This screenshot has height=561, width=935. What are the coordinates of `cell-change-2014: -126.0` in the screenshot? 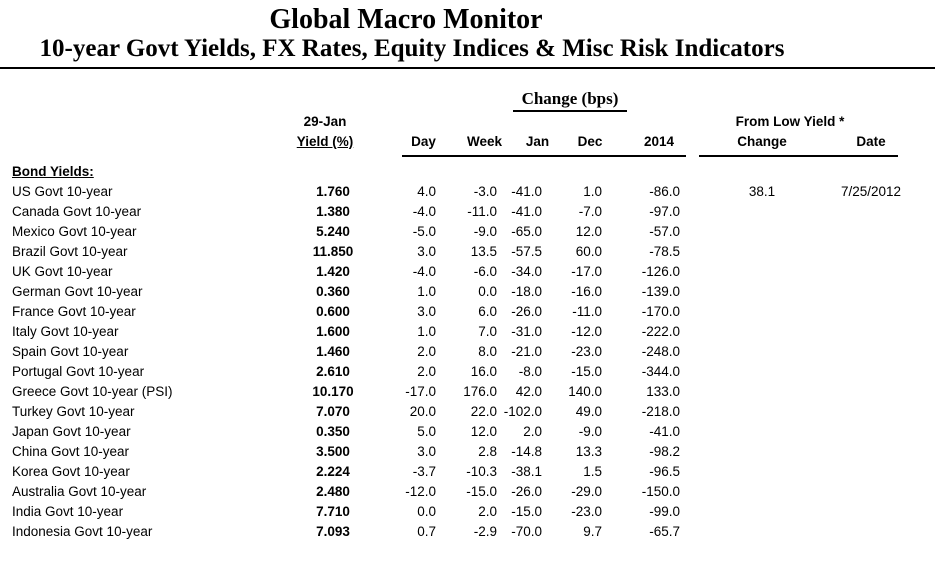 It's located at (660, 271).